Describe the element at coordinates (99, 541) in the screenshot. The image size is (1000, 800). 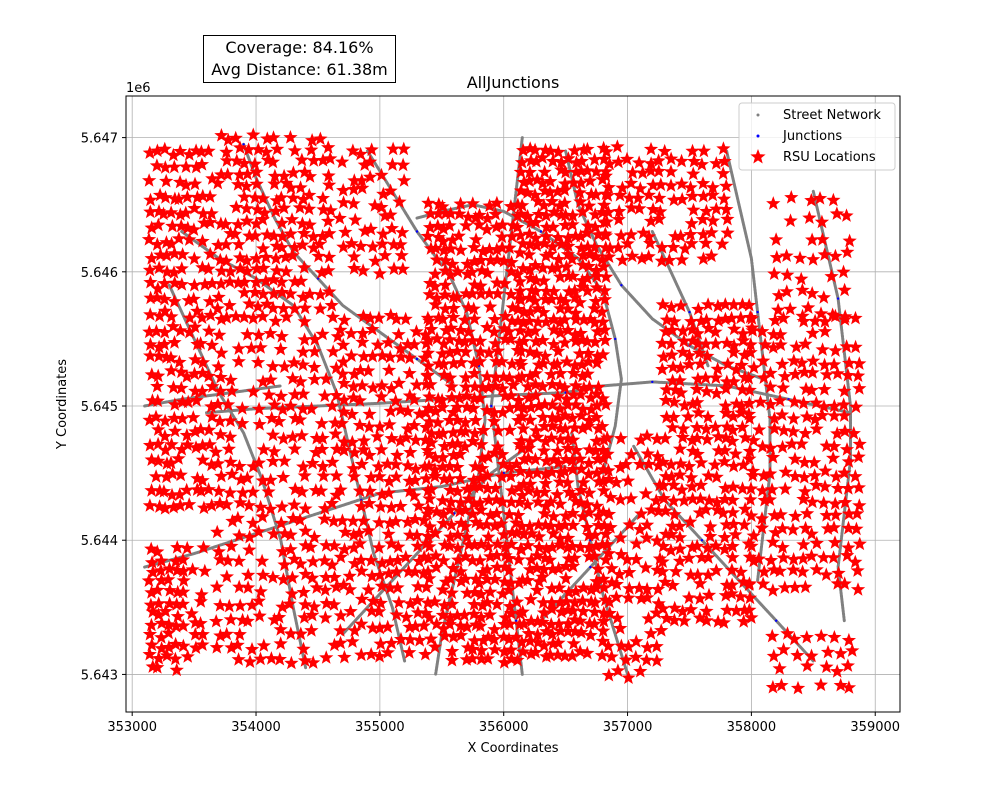
I see `y-tick-label: 5.644` at that location.